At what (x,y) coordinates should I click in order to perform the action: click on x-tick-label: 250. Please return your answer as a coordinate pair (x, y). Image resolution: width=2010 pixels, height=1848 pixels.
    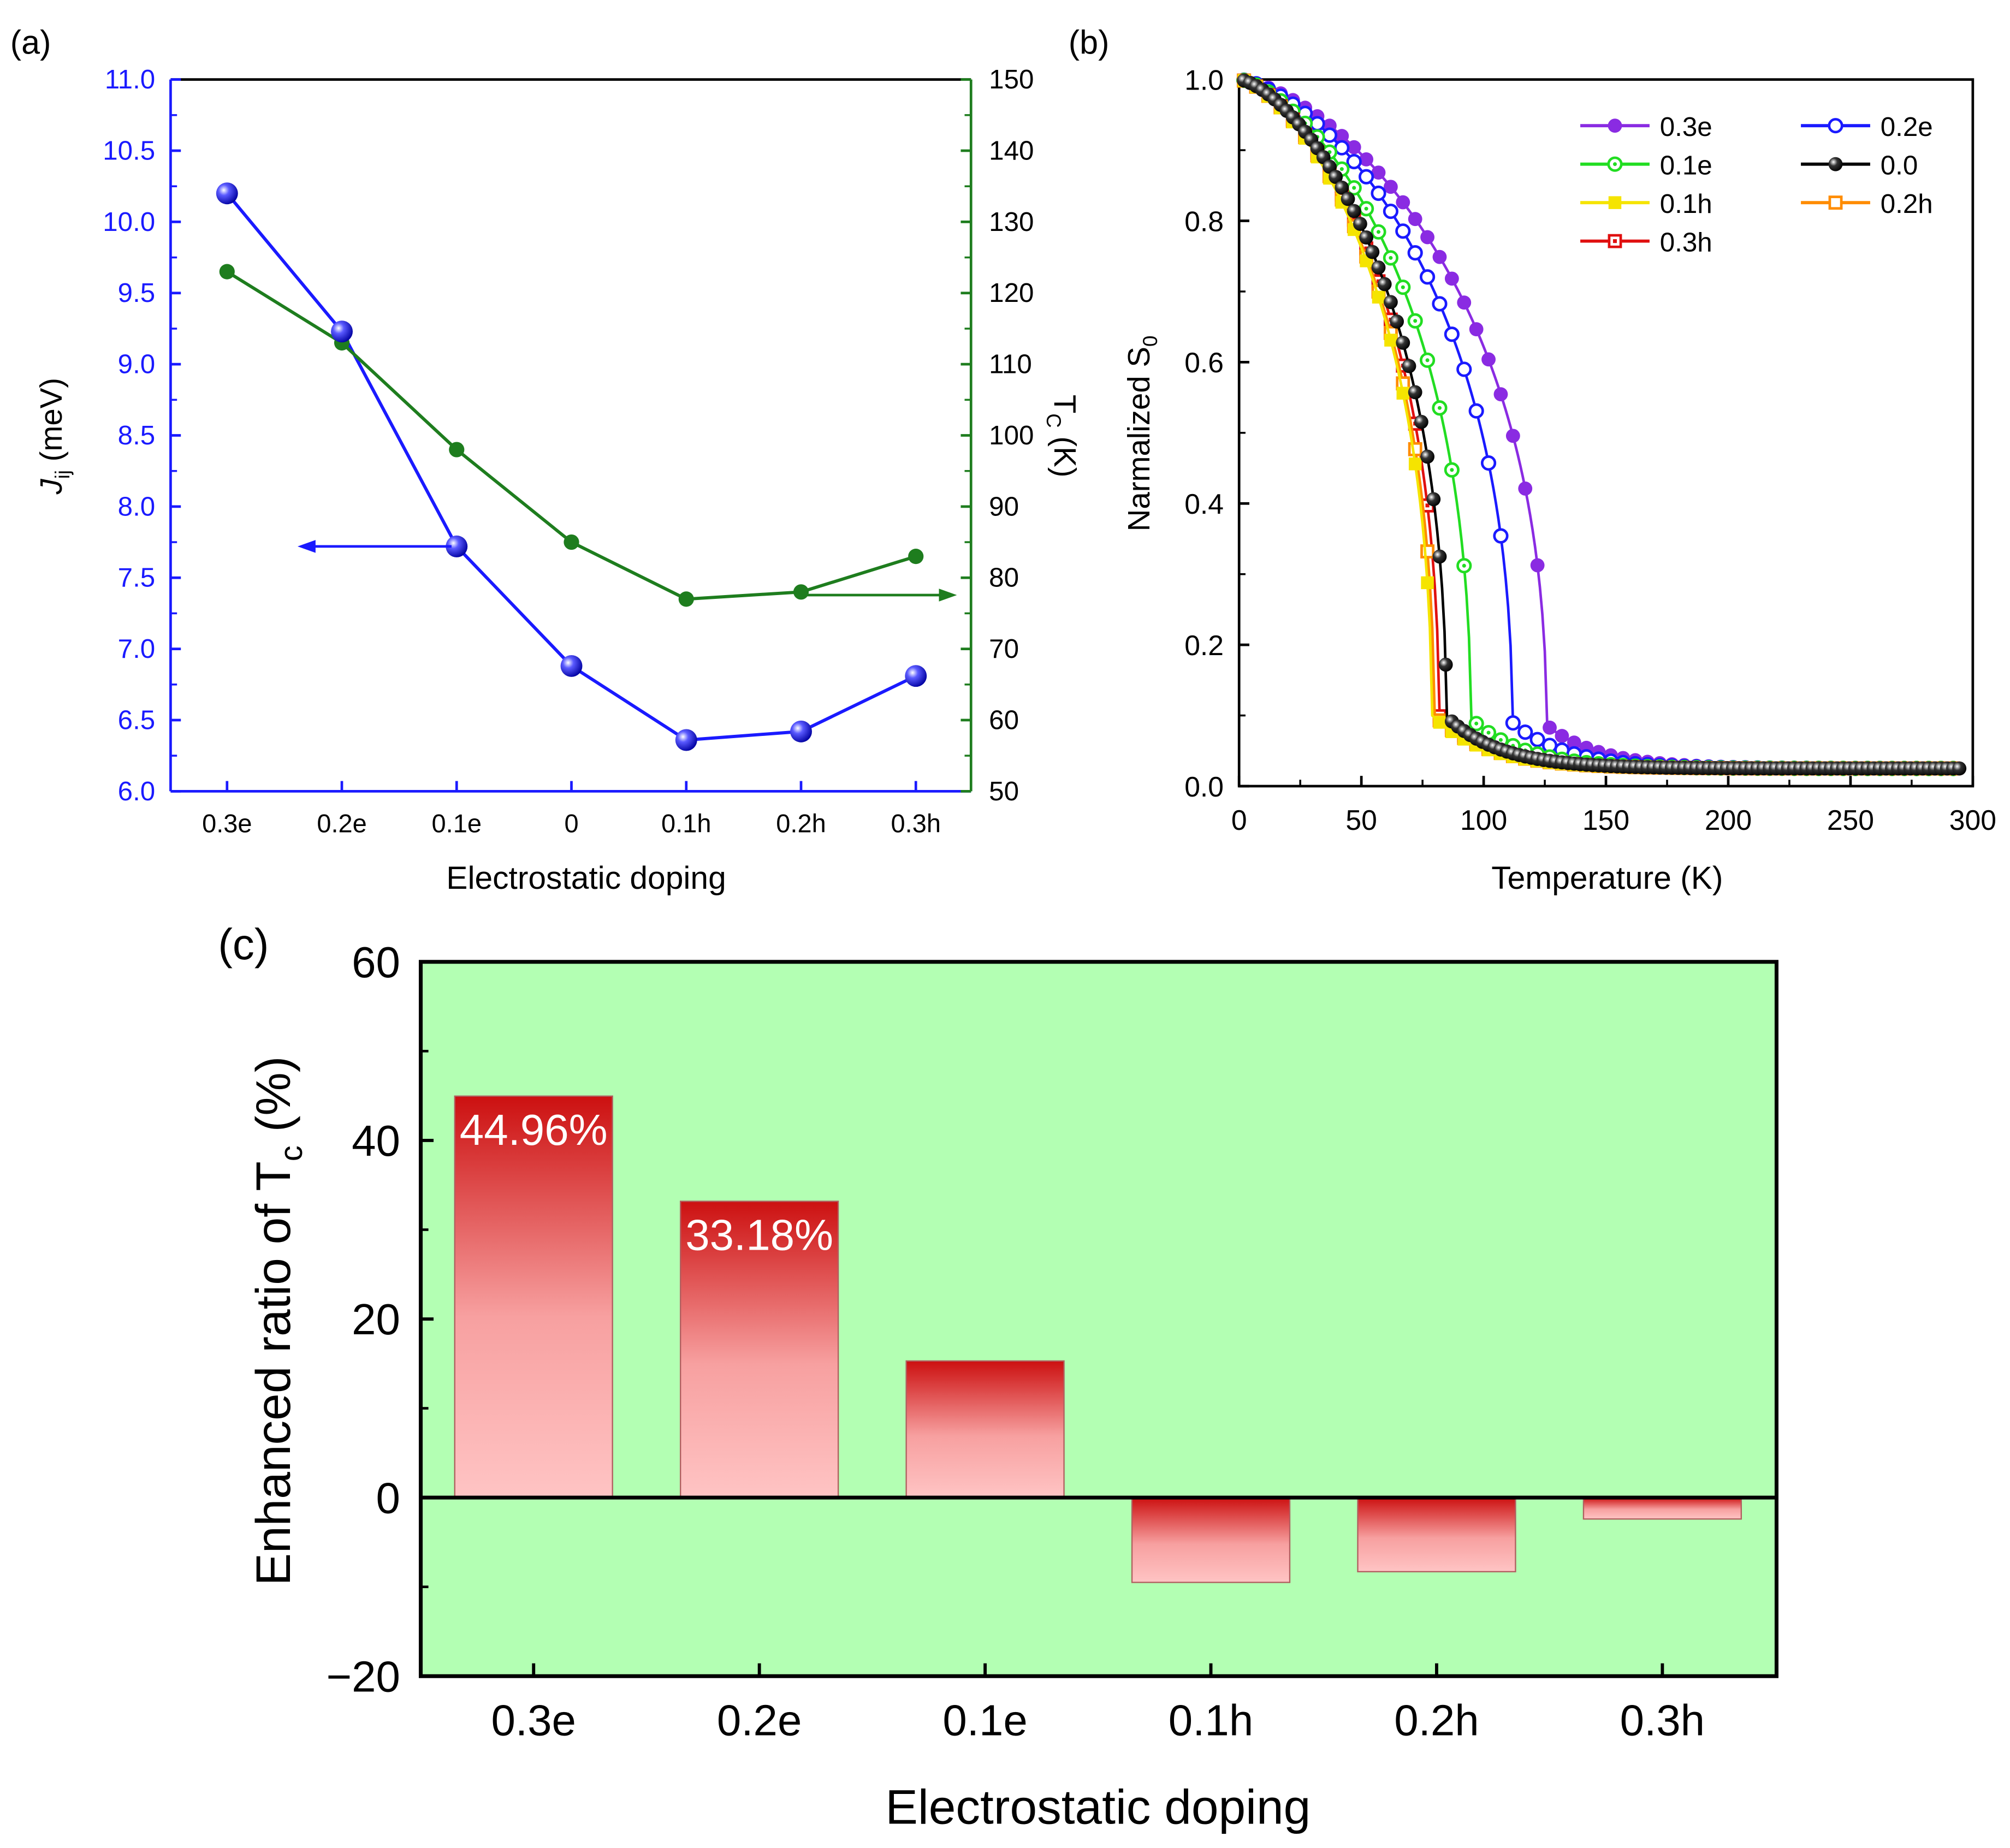
    Looking at the image, I should click on (1850, 820).